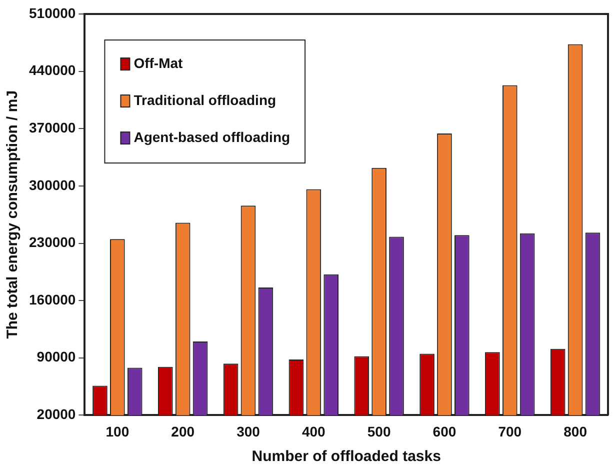 The width and height of the screenshot is (614, 470). I want to click on y-tick-label: 230000, so click(52, 242).